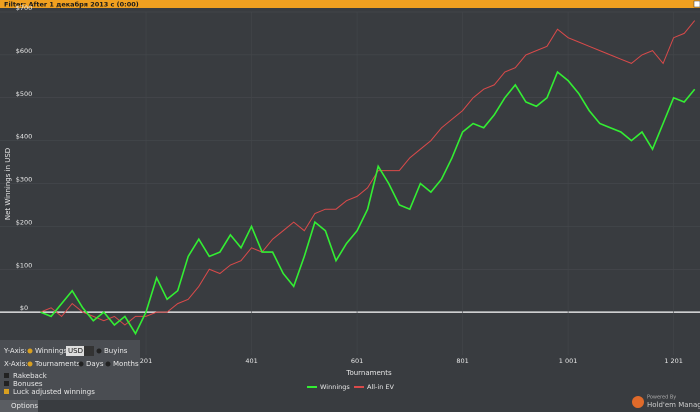 This screenshot has height=412, width=700. I want to click on radio-label: Days, so click(95, 364).